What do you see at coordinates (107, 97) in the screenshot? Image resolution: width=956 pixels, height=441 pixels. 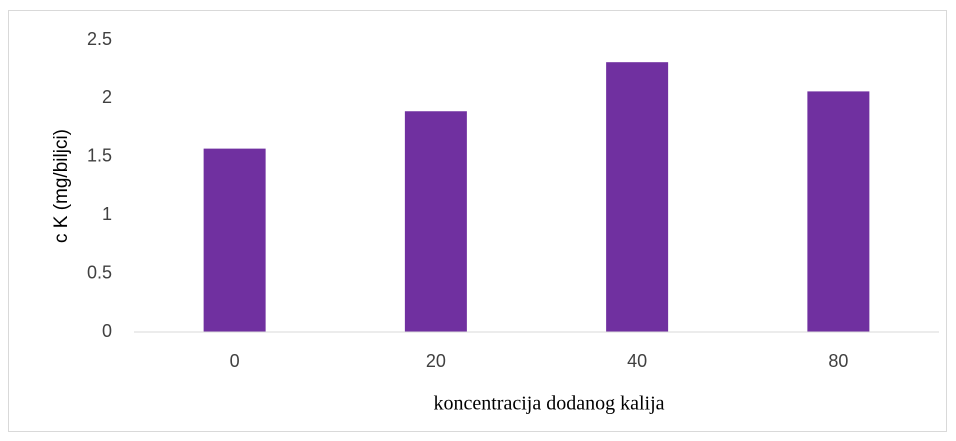 I see `y-tick-label: 2` at bounding box center [107, 97].